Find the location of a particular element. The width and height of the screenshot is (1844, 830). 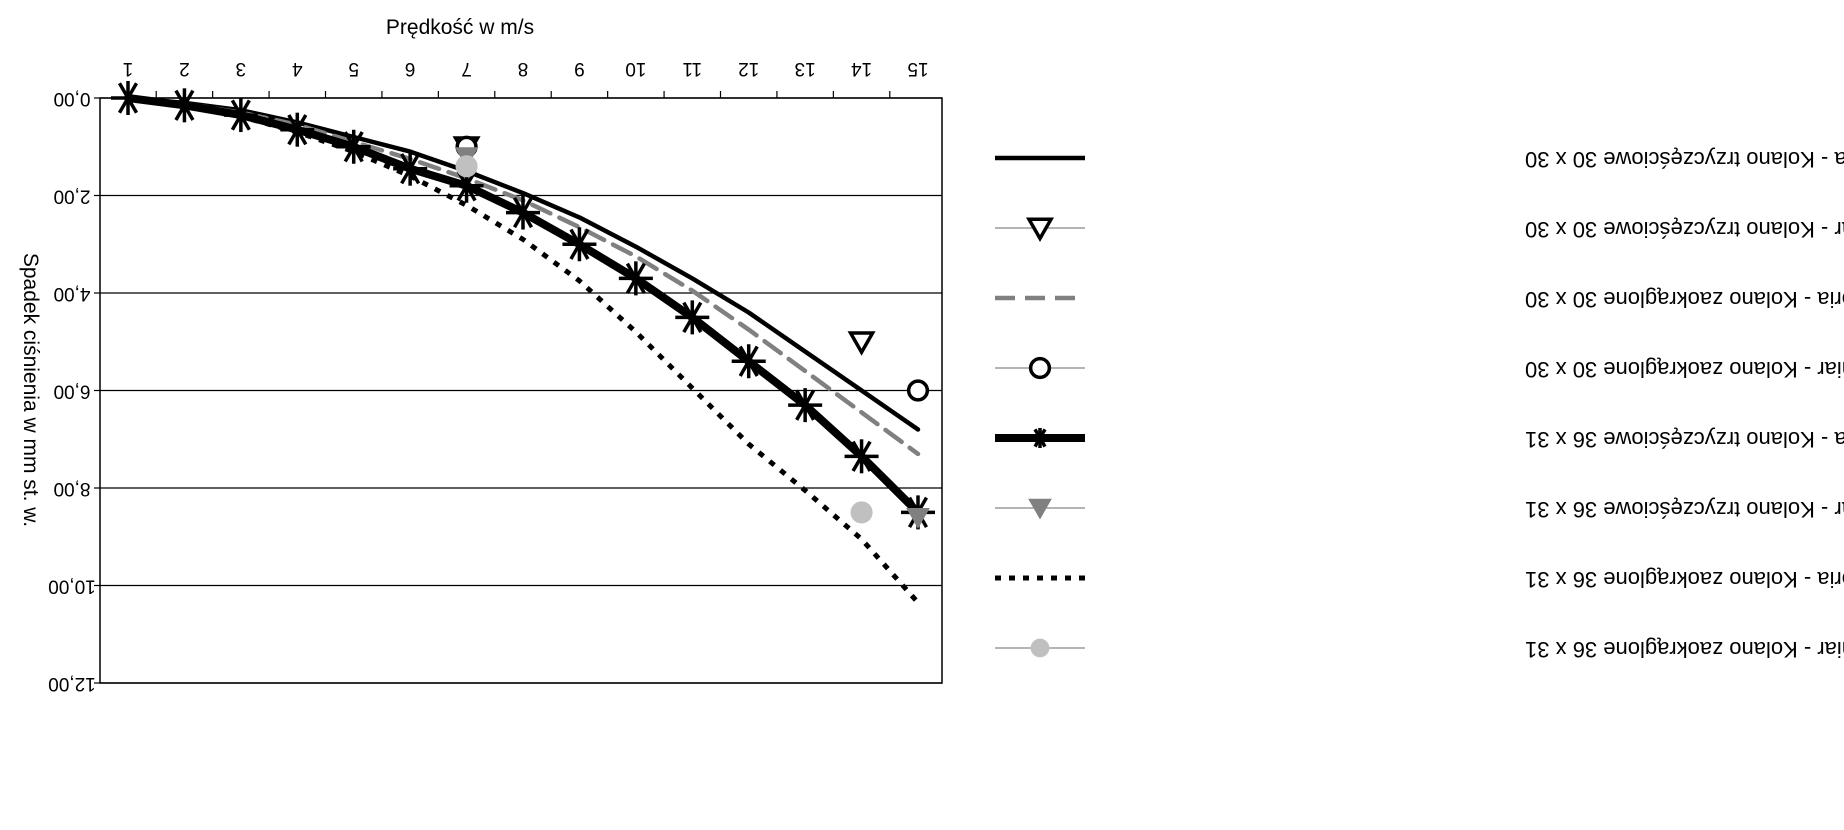

legend-item: Teoria - Kolano trzyczęściowe 30 x 30 is located at coordinates (1419, 159).